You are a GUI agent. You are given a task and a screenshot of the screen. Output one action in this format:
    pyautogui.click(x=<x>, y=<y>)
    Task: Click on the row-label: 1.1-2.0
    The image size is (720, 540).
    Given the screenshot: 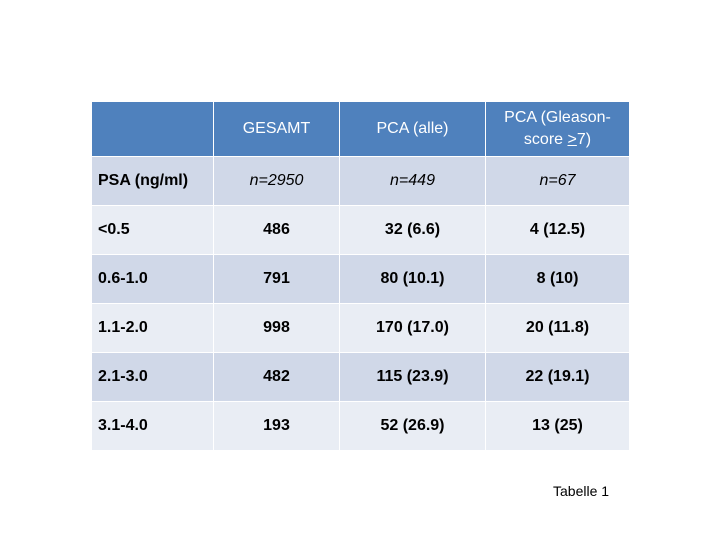 What is the action you would take?
    pyautogui.click(x=152, y=328)
    